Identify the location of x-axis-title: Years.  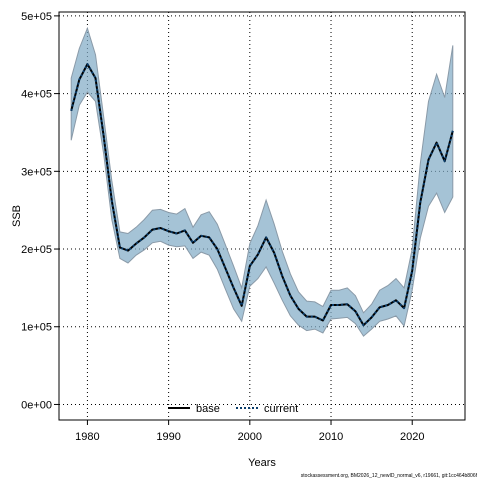
(262, 463).